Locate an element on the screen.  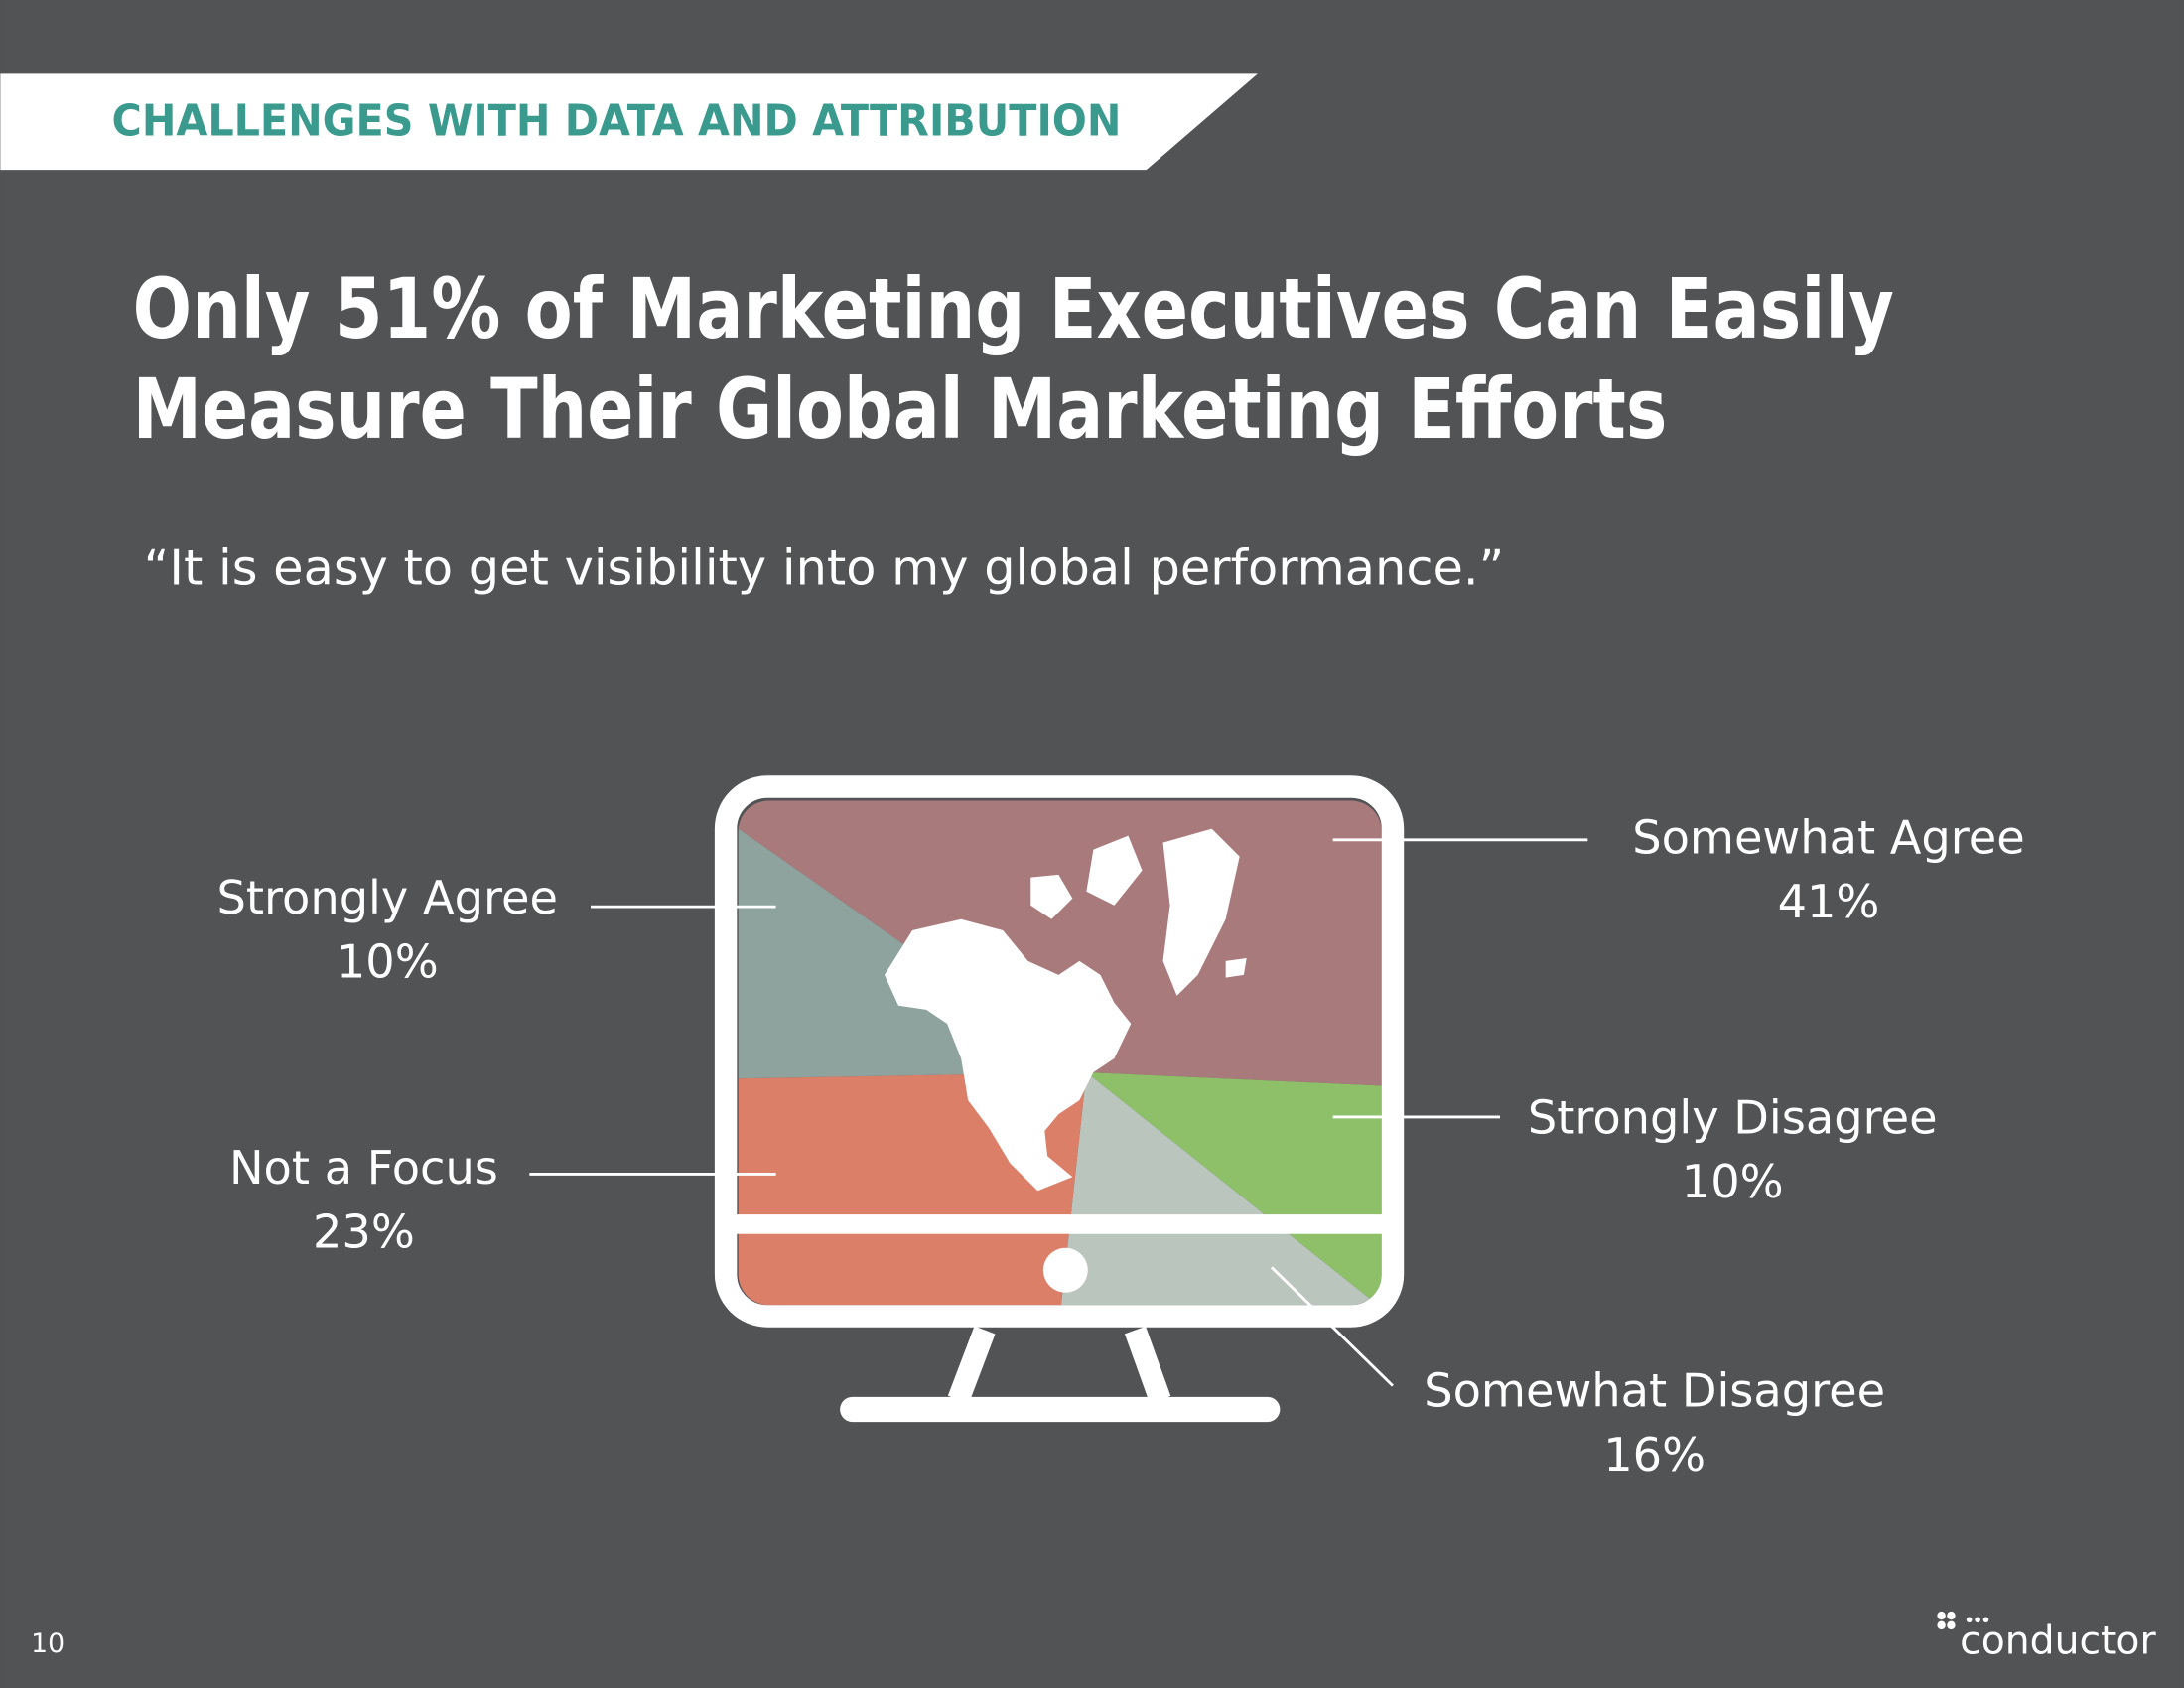
monitor-button is located at coordinates (1065, 1270).